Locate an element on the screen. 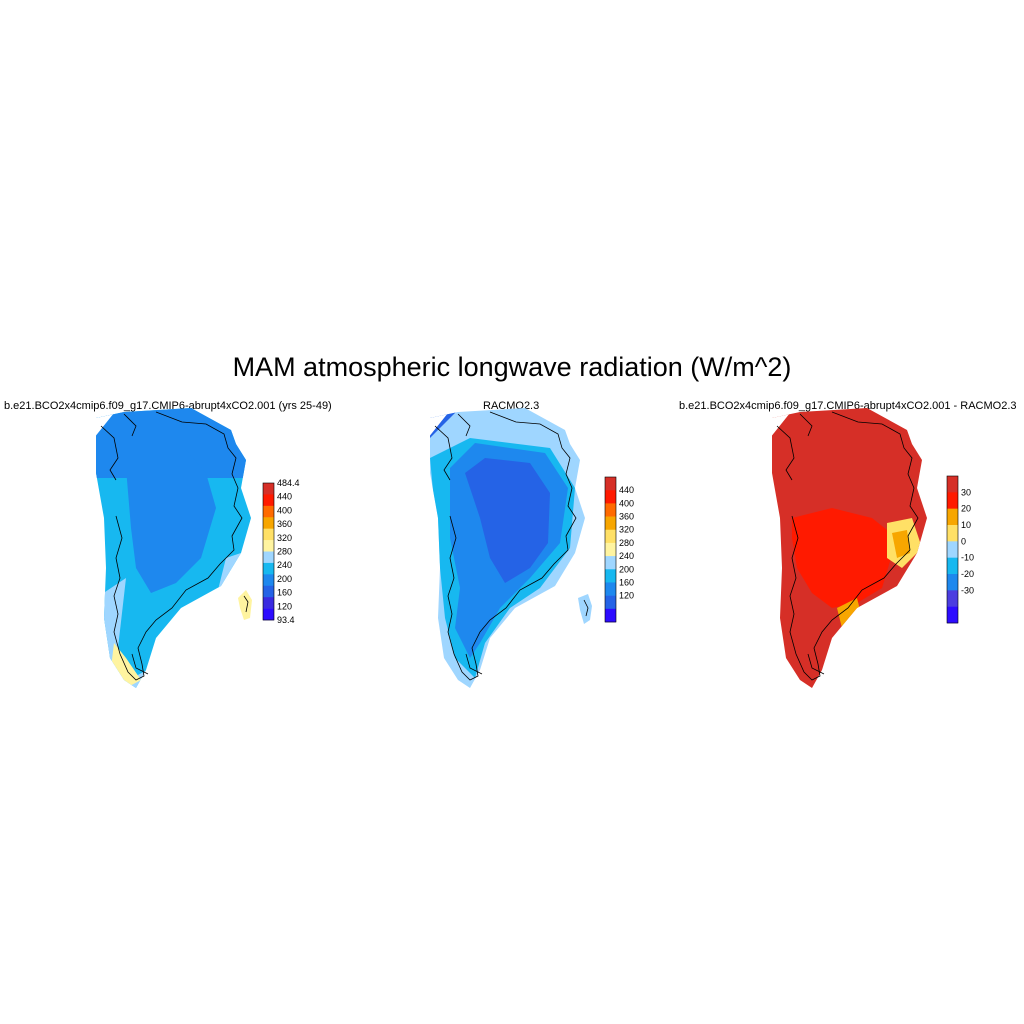 The width and height of the screenshot is (1024, 1024). colorbar-label: 20 is located at coordinates (966, 509).